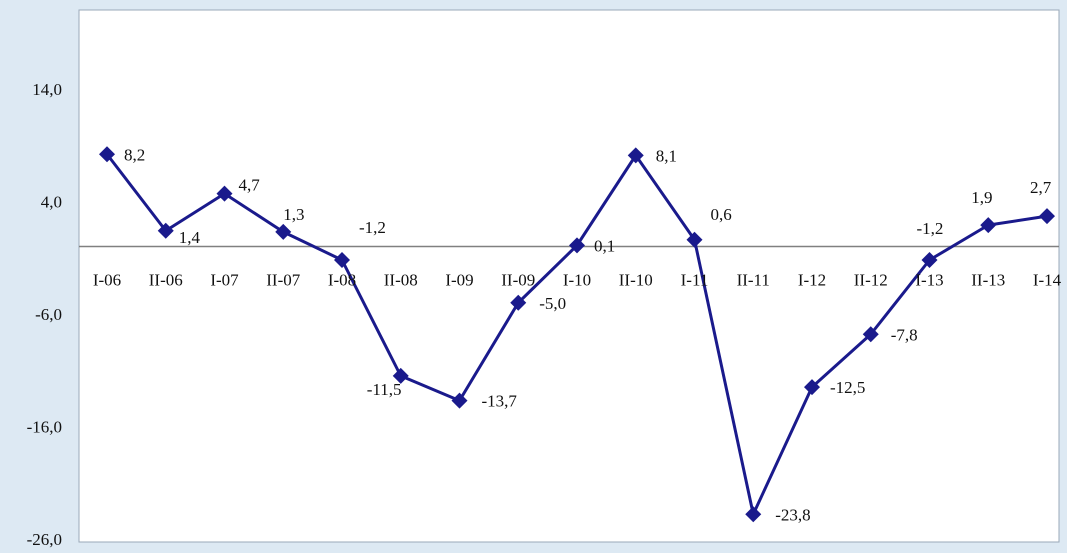 This screenshot has height=553, width=1067. Describe the element at coordinates (401, 280) in the screenshot. I see `x-tick-label: II-08` at that location.